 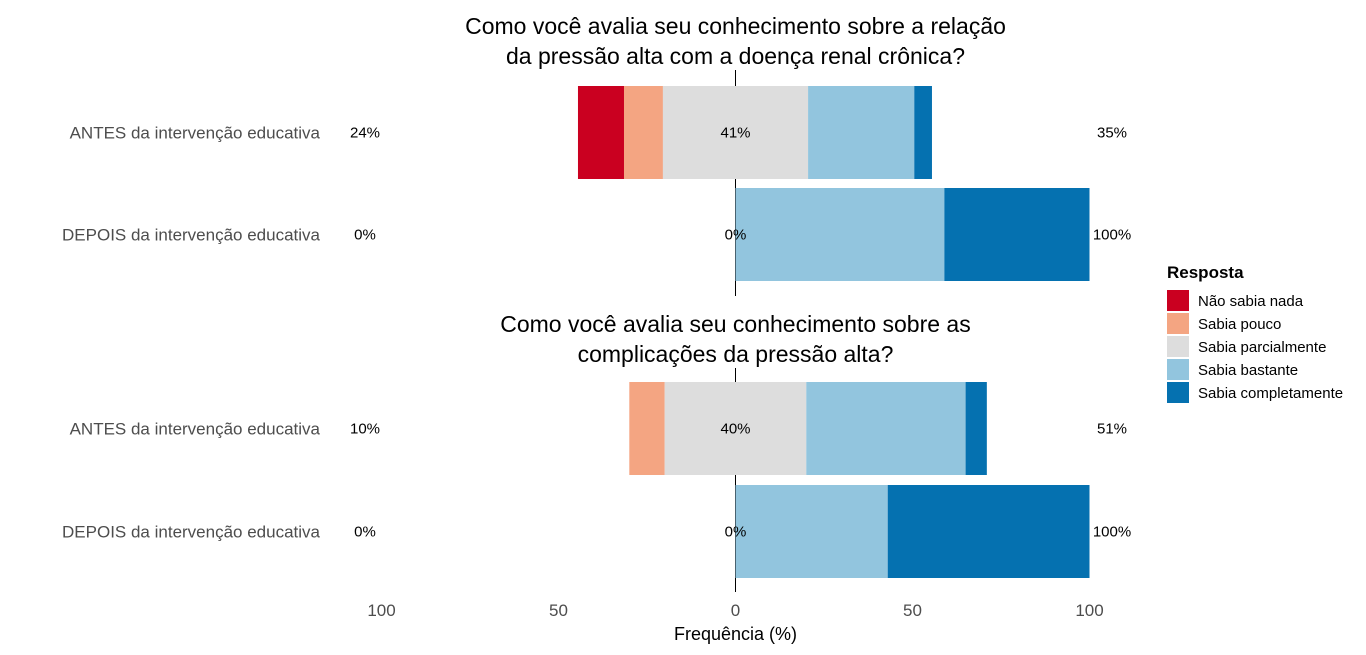 What do you see at coordinates (735, 634) in the screenshot?
I see `x-axis-title: Frequência (%)` at bounding box center [735, 634].